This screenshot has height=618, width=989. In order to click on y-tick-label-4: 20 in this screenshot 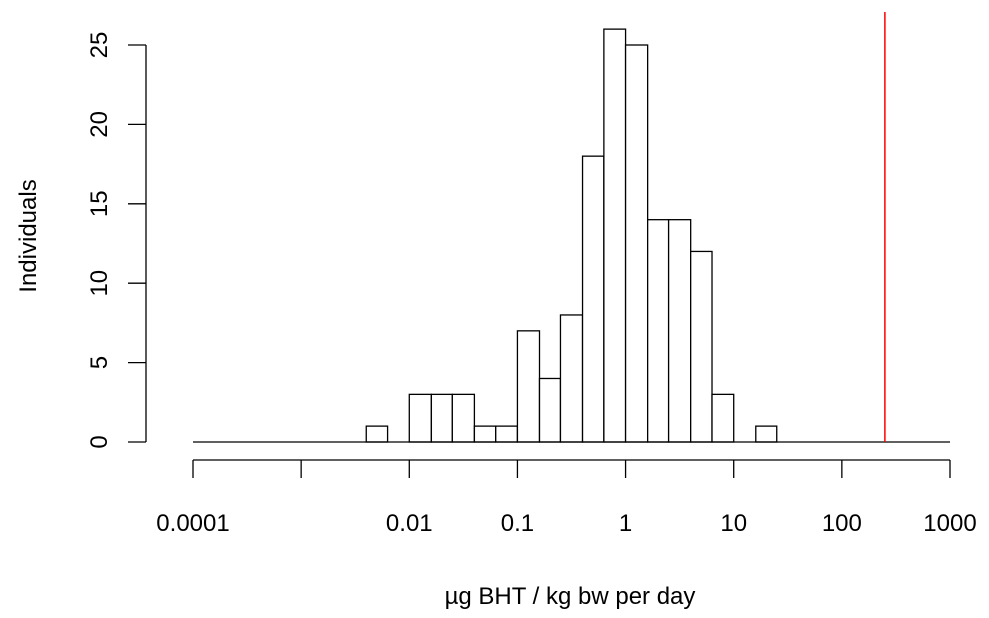, I will do `click(99, 124)`.